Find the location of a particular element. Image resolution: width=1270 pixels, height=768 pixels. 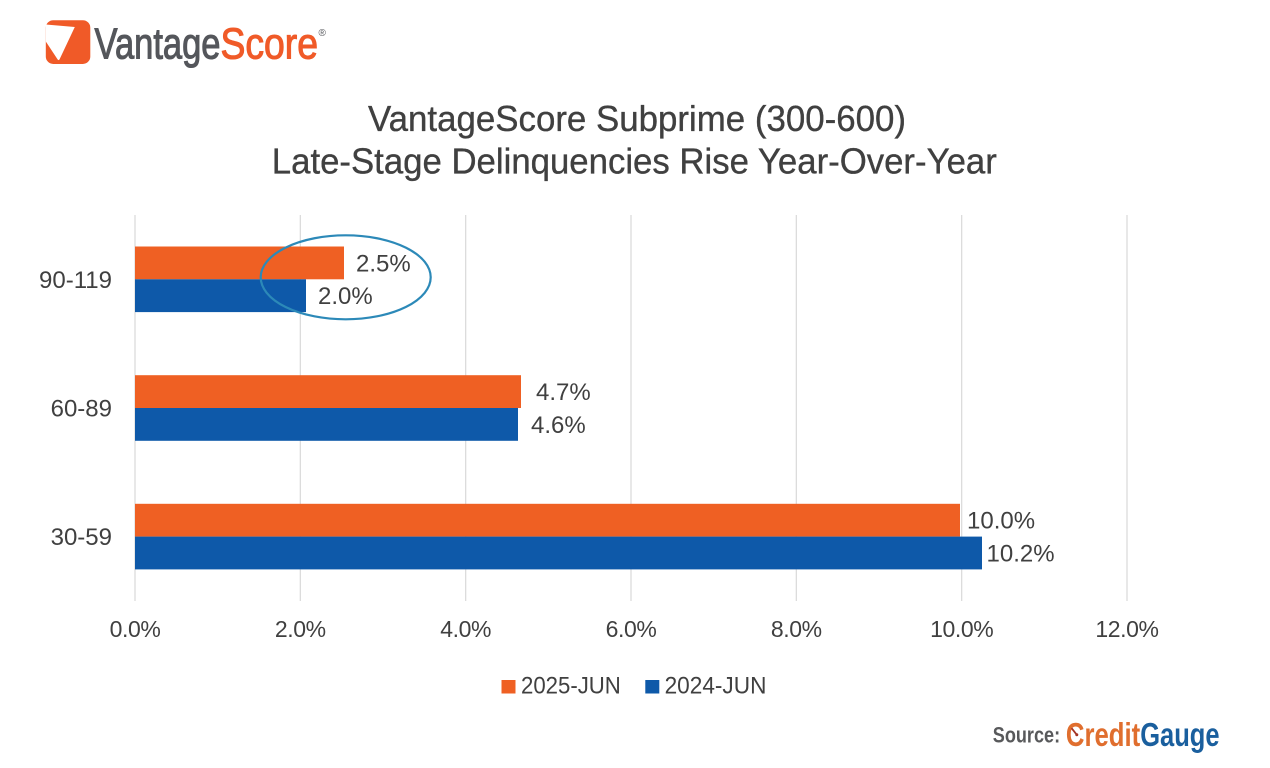

svg-text: Gauge is located at coordinates (1179, 734).